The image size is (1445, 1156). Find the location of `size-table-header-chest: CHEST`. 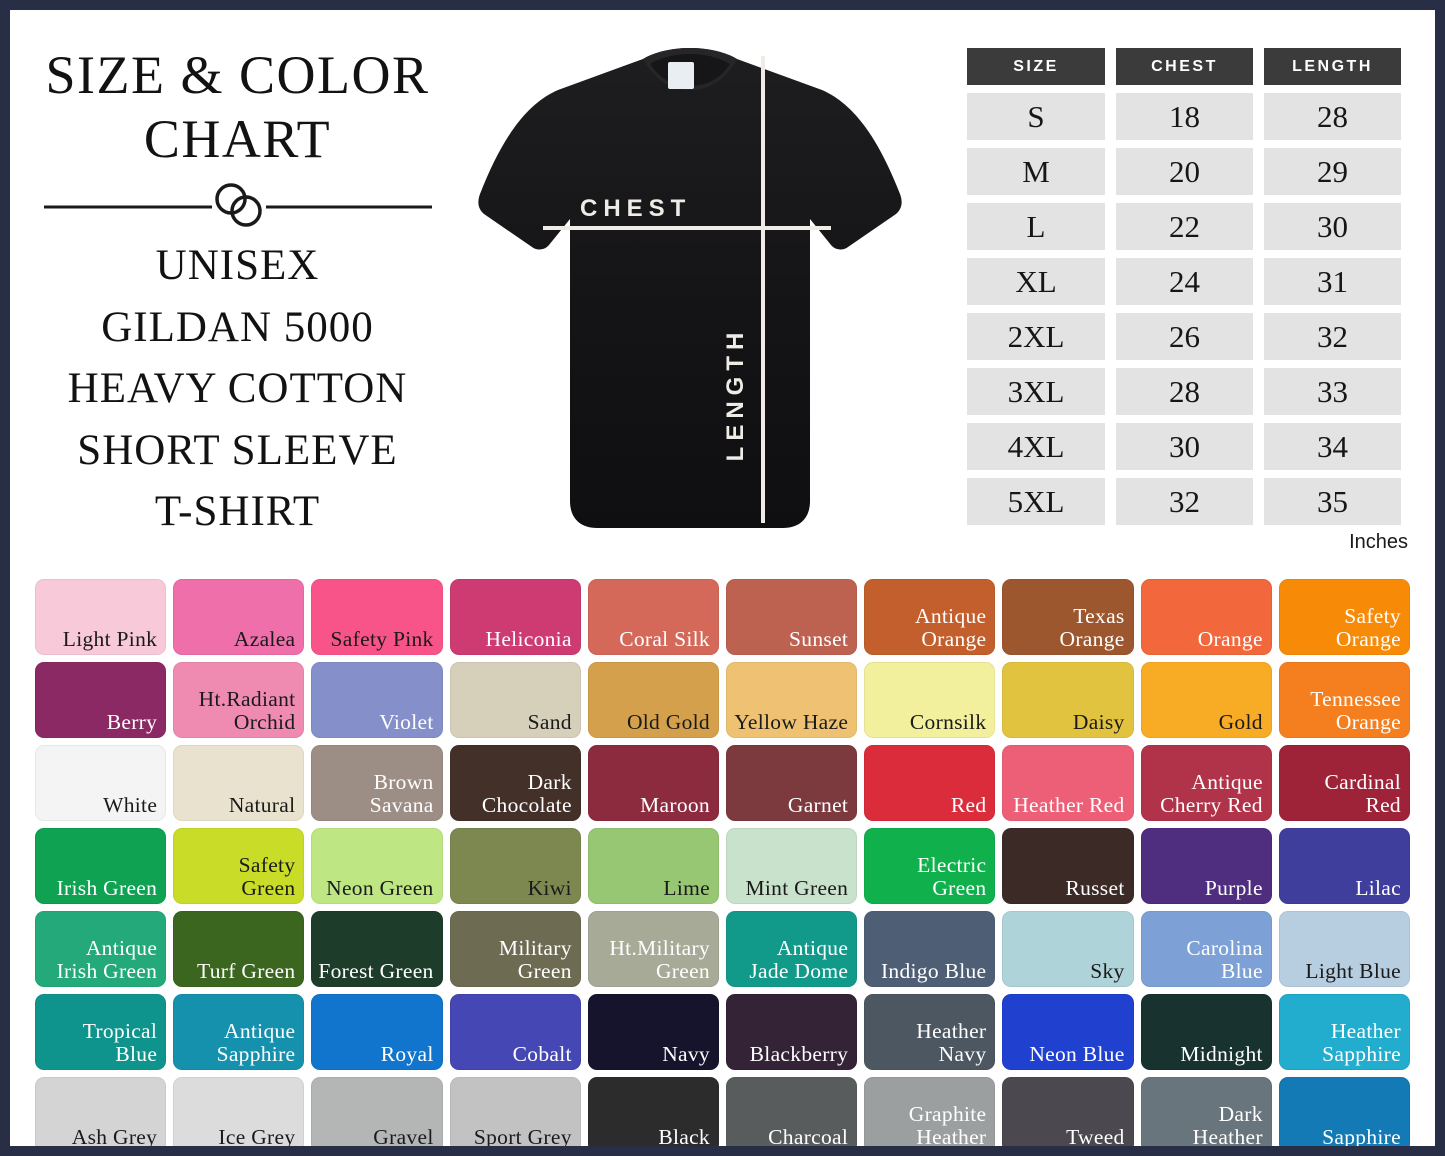

size-table-header-chest: CHEST is located at coordinates (1184, 66).